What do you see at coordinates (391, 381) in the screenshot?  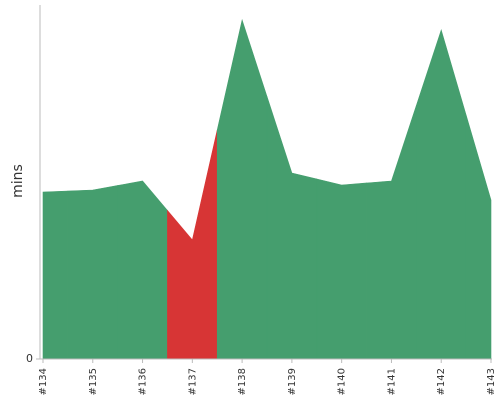 I see `x-tick-label: #141` at bounding box center [391, 381].